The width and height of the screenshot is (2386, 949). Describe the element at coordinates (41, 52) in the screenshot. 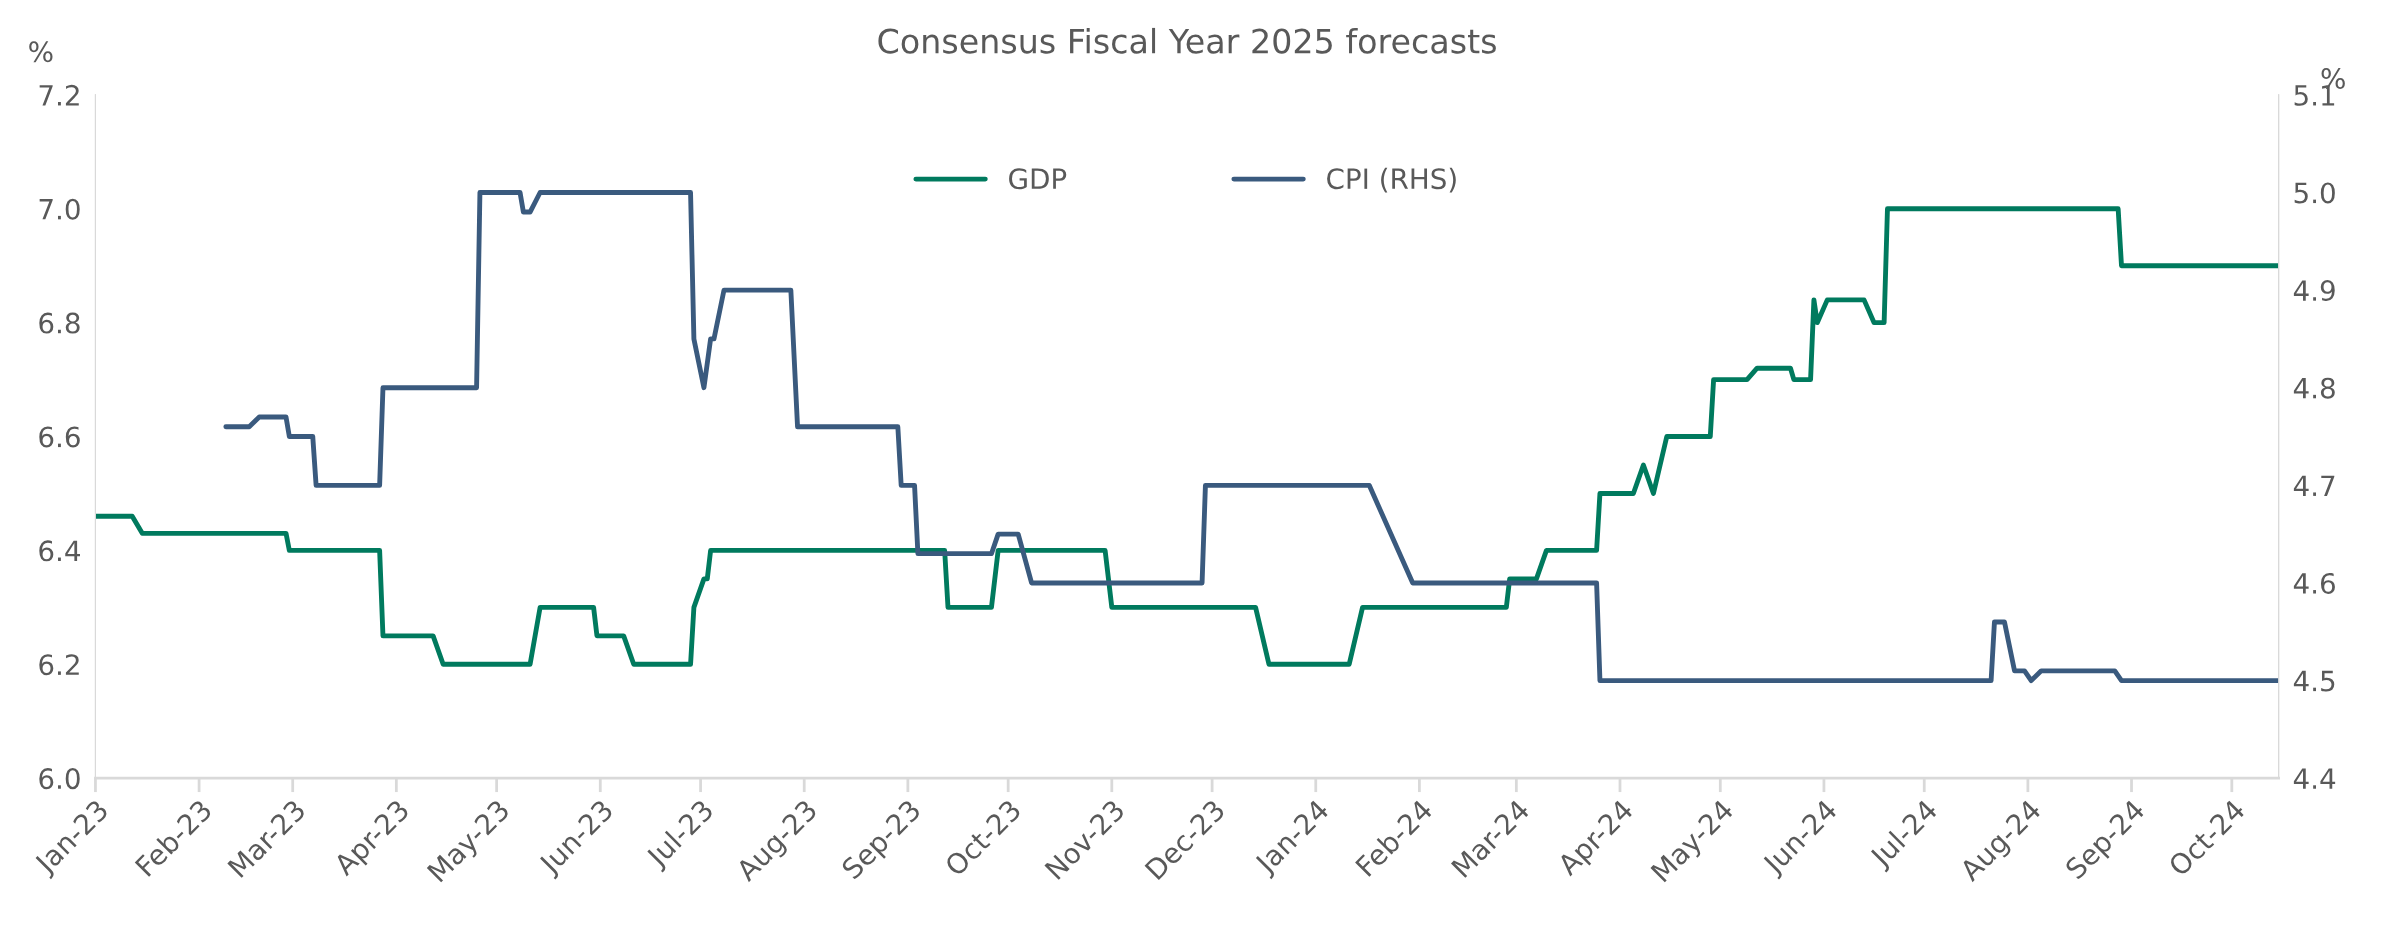

I see `y-axis-title: %` at that location.